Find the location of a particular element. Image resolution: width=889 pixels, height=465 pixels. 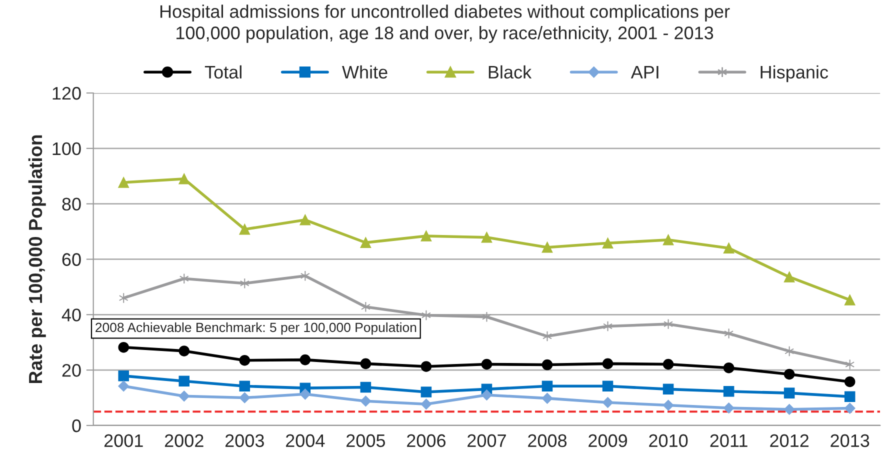

legend-label: Black is located at coordinates (510, 72).